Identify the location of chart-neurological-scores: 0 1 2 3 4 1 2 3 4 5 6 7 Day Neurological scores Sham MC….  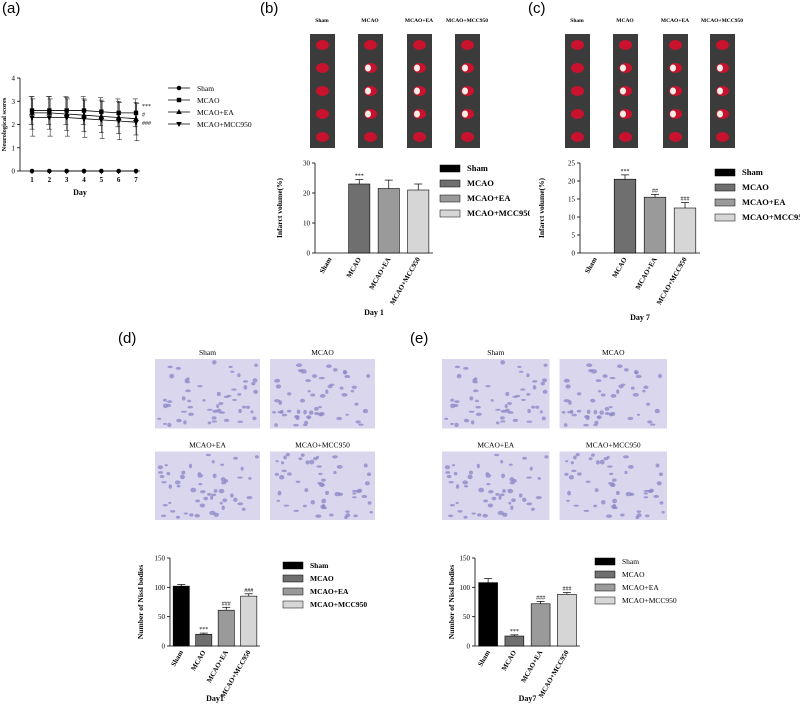
(126, 136).